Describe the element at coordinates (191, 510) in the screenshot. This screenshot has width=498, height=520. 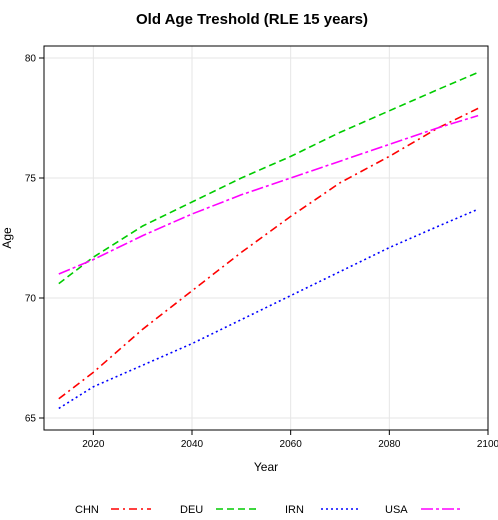
I see `legend-label-deu: DEU` at that location.